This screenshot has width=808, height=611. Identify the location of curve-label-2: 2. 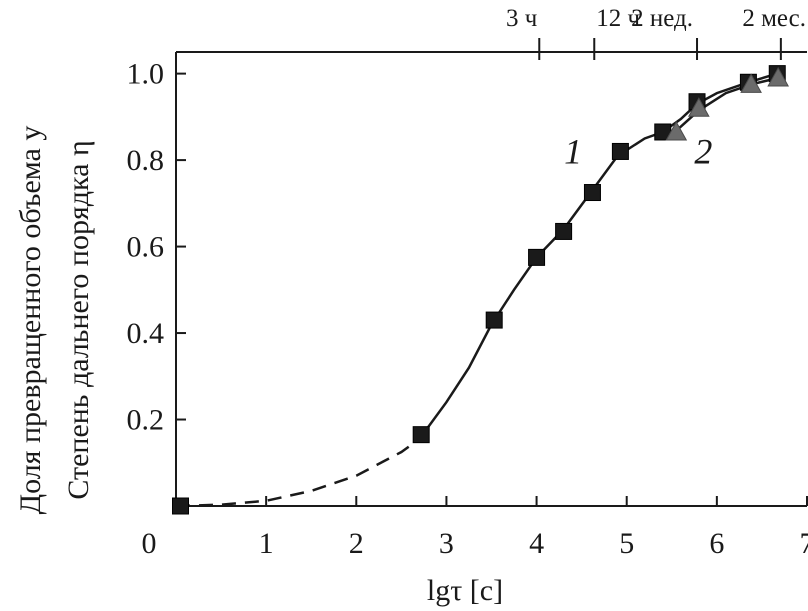
(703, 151).